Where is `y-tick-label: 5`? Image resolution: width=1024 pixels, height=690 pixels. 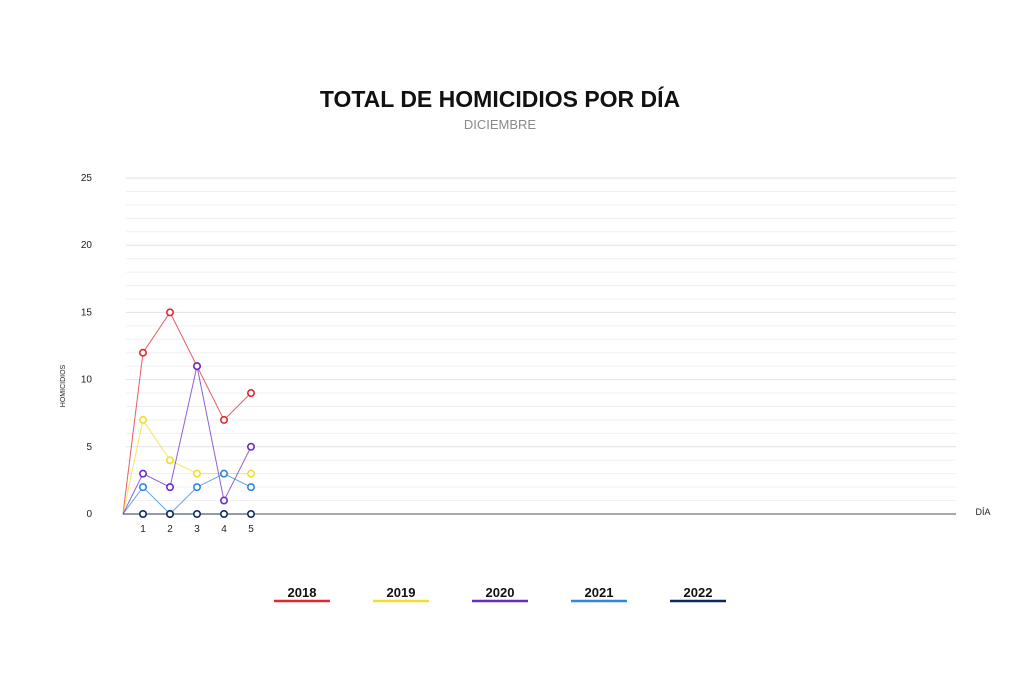
y-tick-label: 5 is located at coordinates (89, 447).